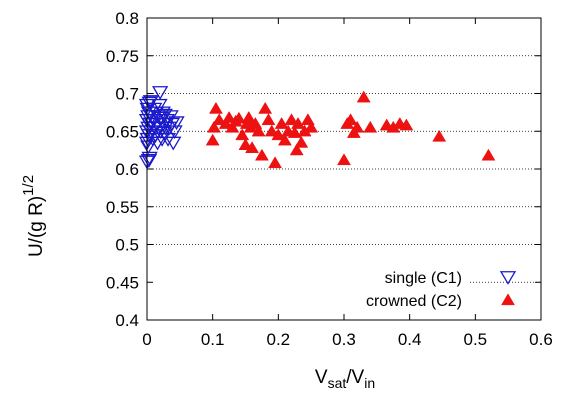 The width and height of the screenshot is (569, 393). I want to click on x-tick-label: 0.6, so click(541, 339).